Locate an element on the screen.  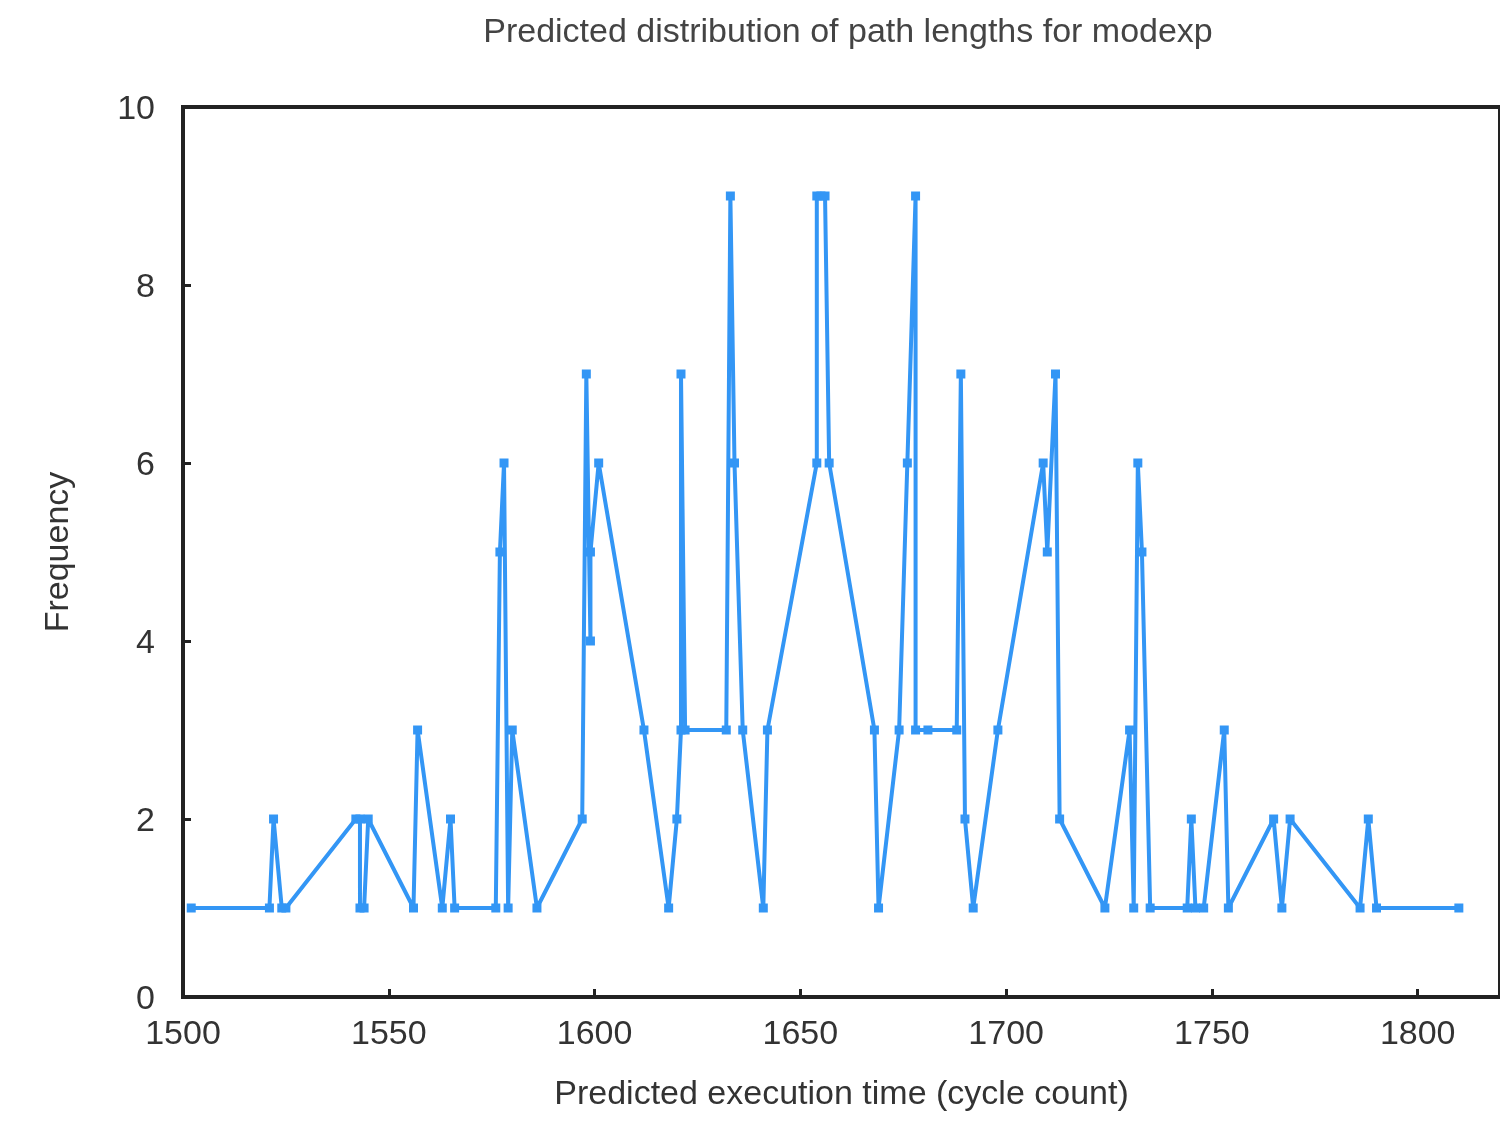
x-tick-label: 1600 is located at coordinates (594, 1032).